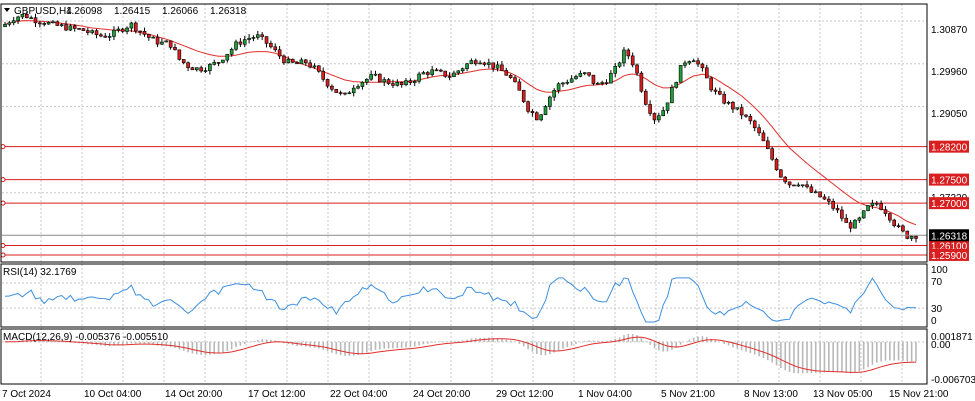 This screenshot has width=975, height=401. What do you see at coordinates (843, 394) in the screenshot?
I see `time-tick: 13 Nov 05:00` at bounding box center [843, 394].